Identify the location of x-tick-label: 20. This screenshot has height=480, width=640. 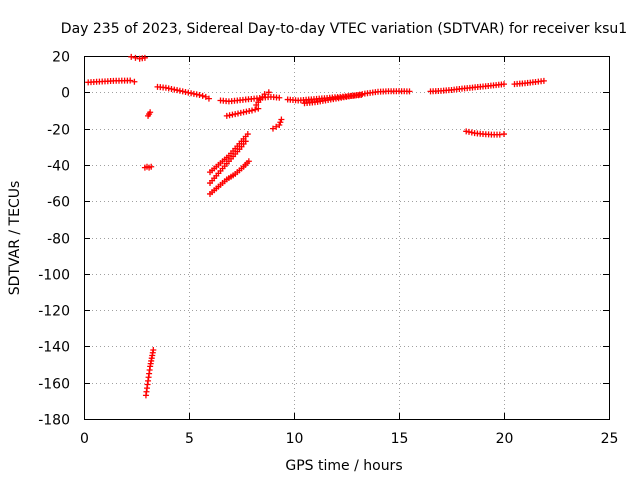
(505, 439).